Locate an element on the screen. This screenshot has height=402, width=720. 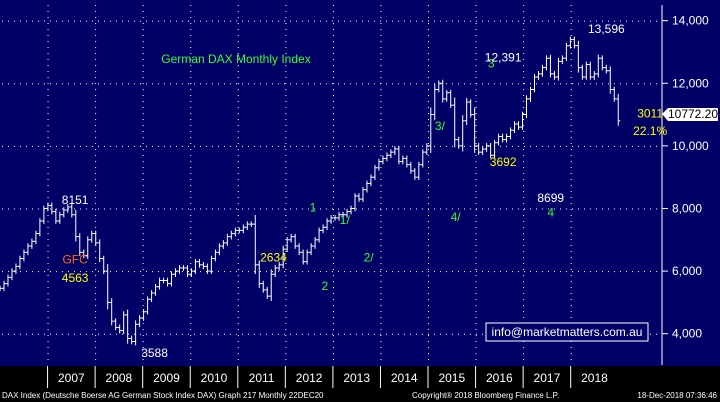
annotation-label: 8699 is located at coordinates (550, 198).